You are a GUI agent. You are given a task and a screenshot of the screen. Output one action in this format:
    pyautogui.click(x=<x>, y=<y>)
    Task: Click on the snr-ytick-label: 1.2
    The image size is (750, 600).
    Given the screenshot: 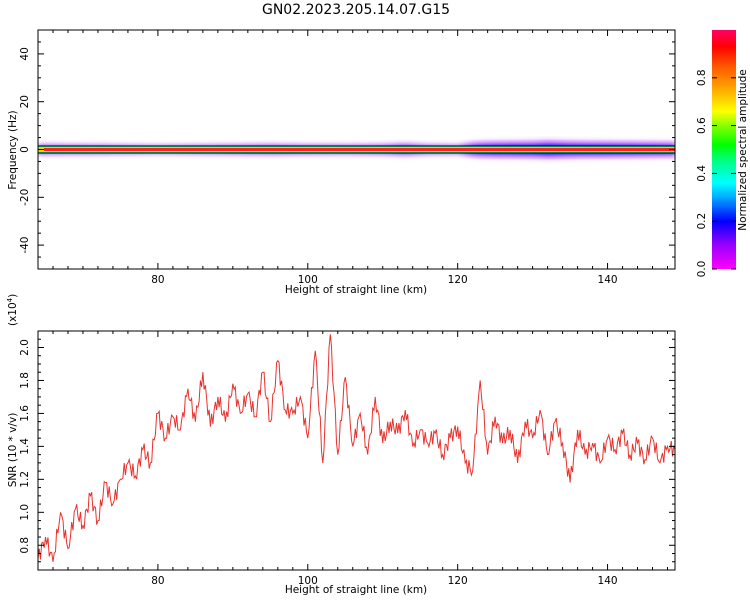 What is the action you would take?
    pyautogui.click(x=25, y=479)
    